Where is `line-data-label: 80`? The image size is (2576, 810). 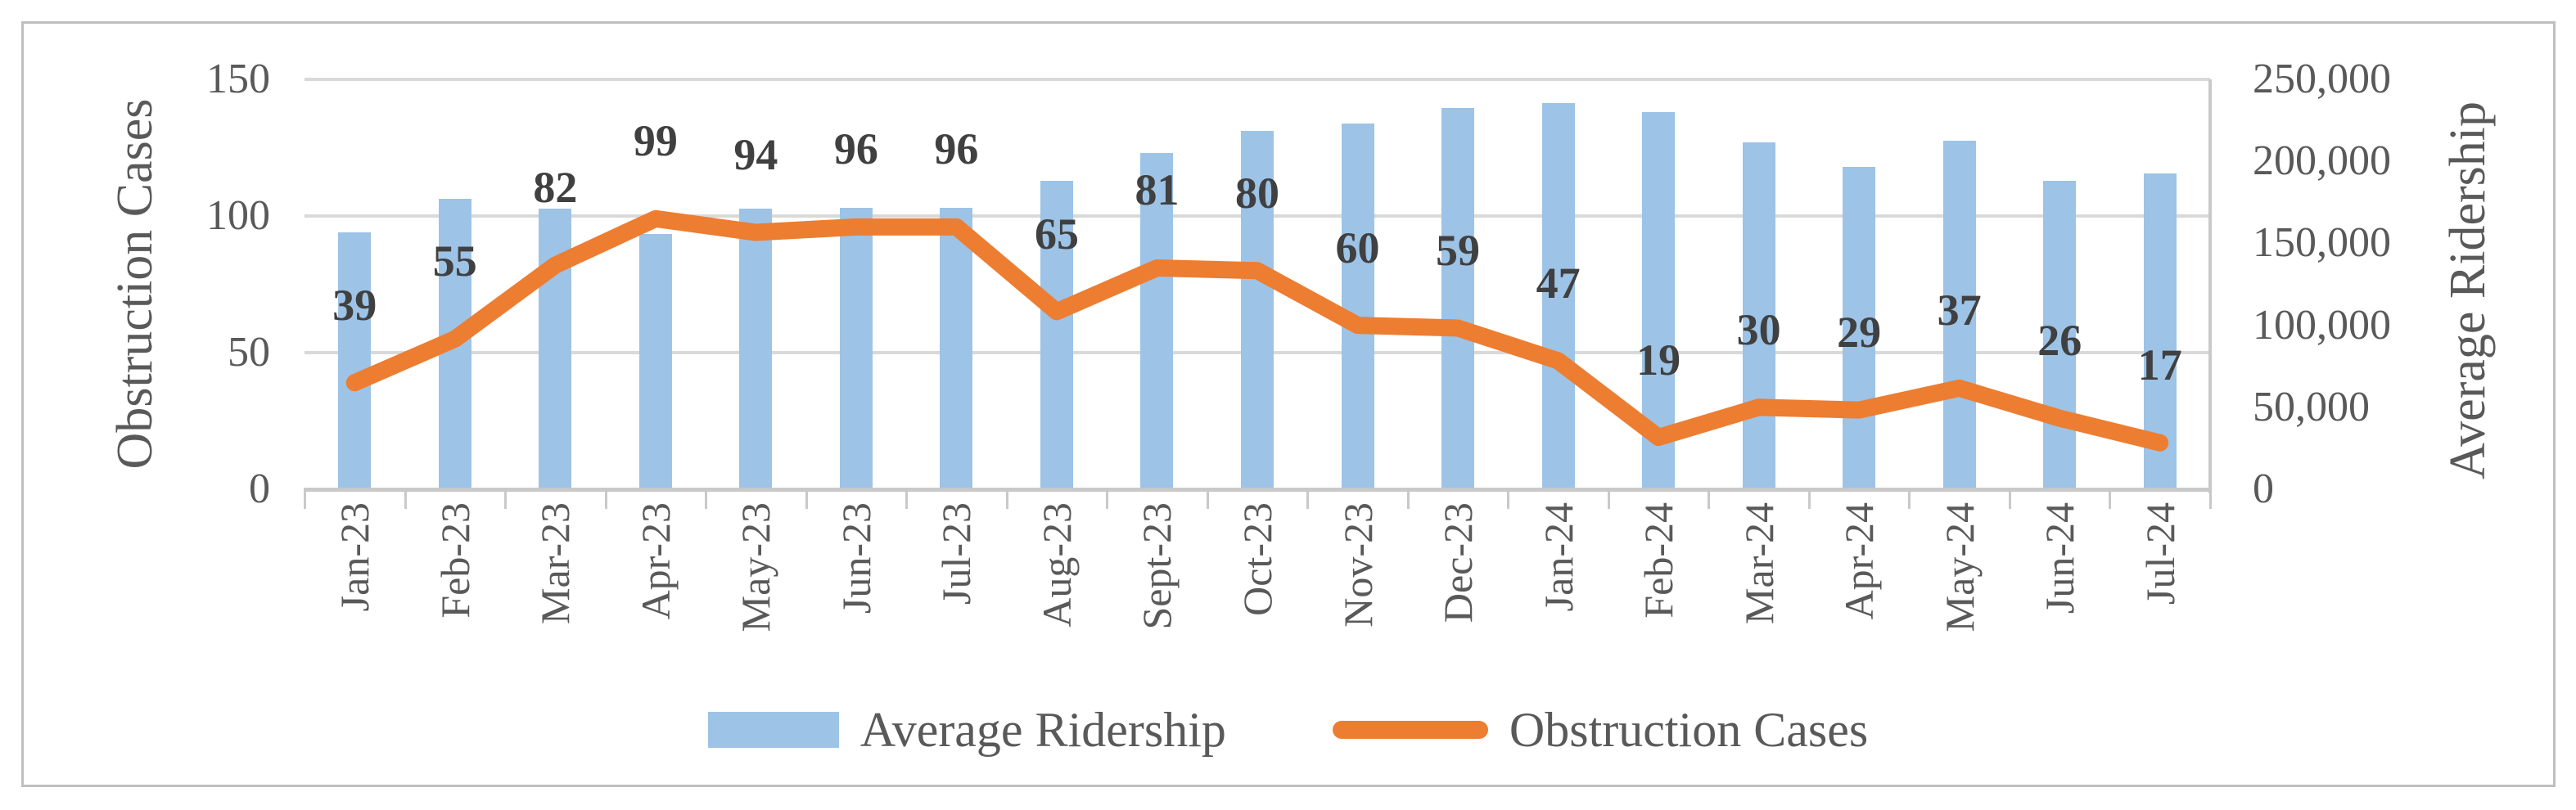 line-data-label: 80 is located at coordinates (1257, 193).